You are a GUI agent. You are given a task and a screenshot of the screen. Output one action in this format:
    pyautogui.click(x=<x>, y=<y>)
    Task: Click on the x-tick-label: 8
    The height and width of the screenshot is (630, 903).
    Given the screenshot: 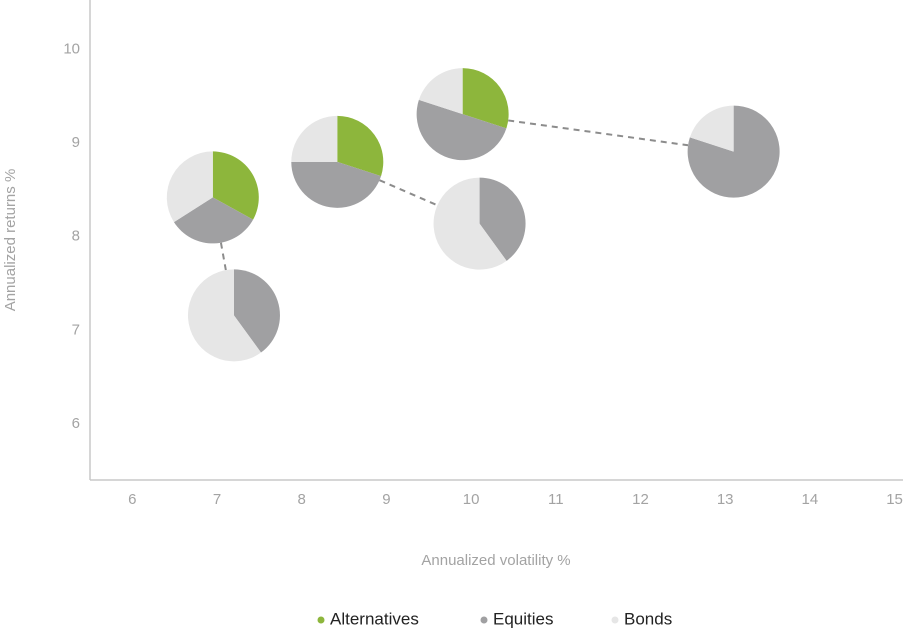 What is the action you would take?
    pyautogui.click(x=302, y=499)
    